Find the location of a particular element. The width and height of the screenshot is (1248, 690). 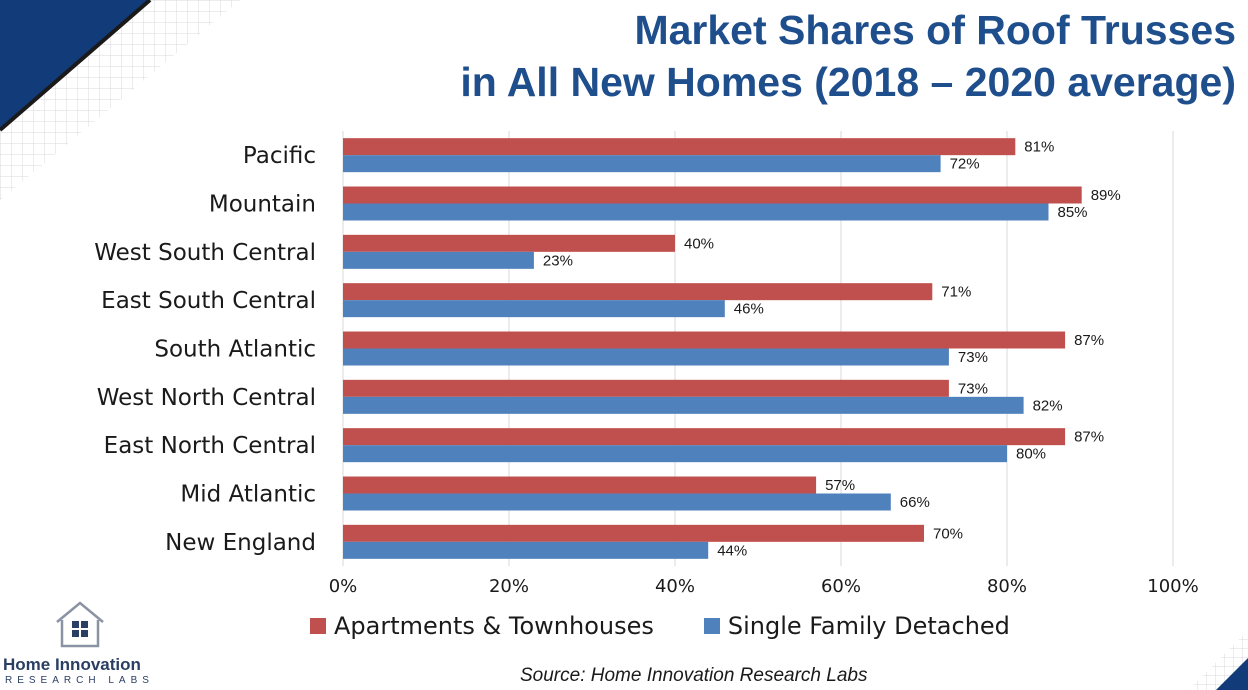

category-label: West North Central is located at coordinates (206, 398).